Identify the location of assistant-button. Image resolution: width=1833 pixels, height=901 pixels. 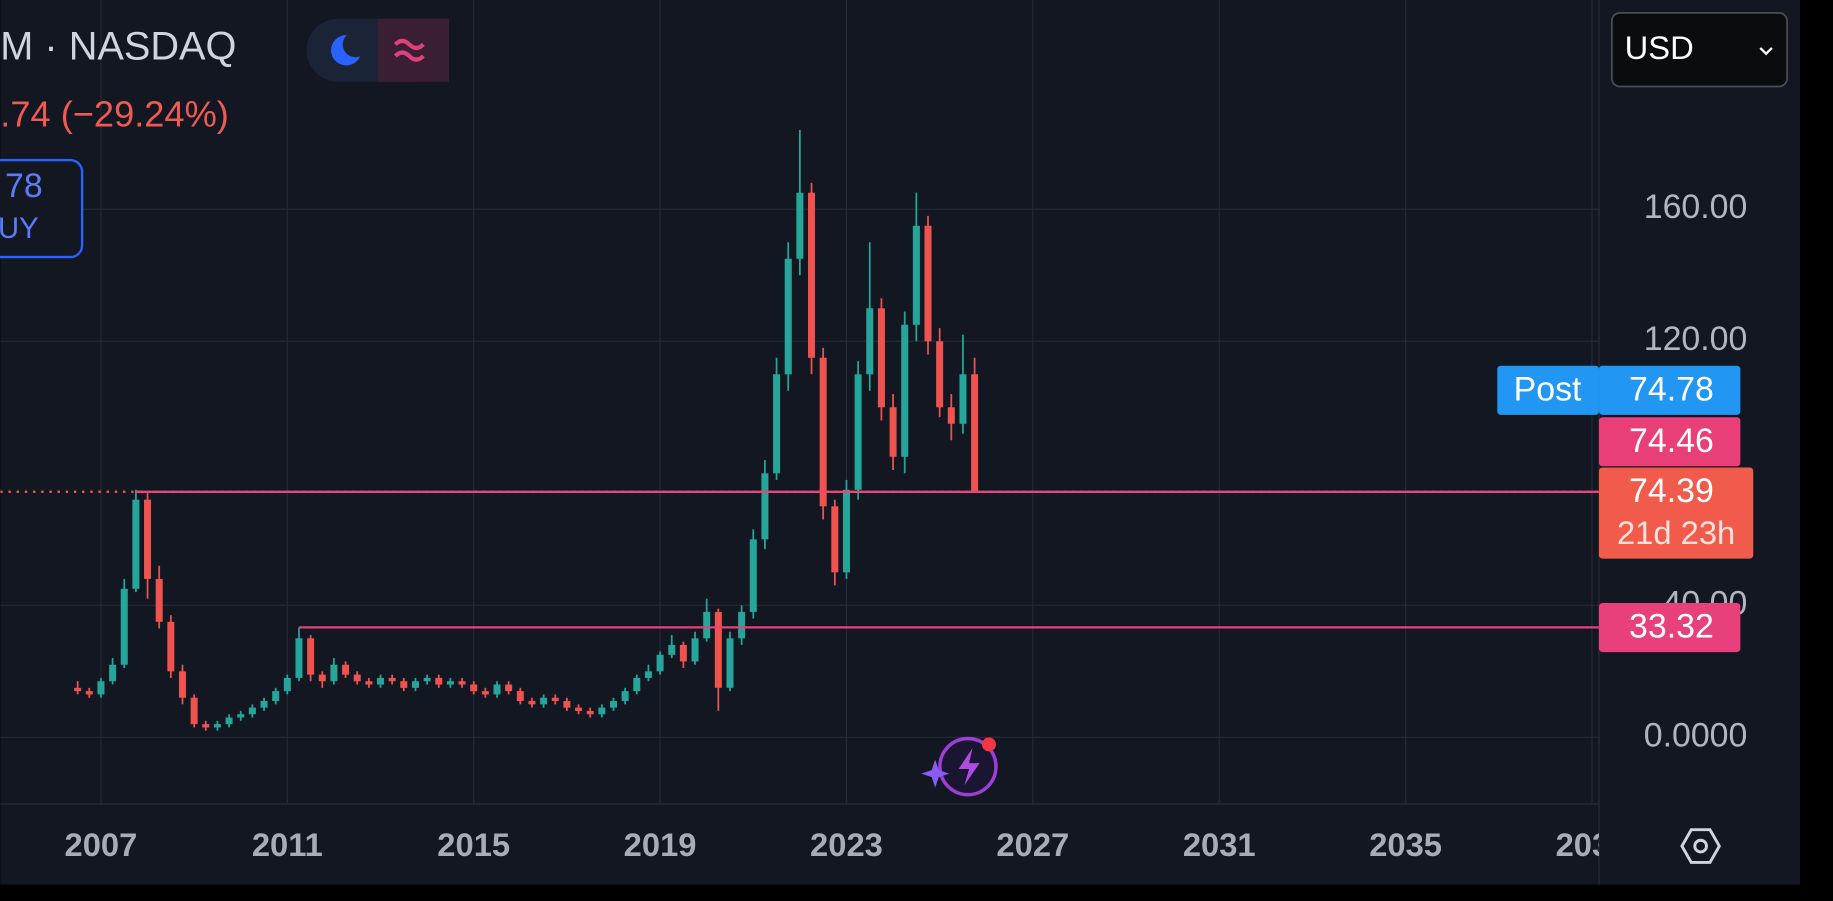
(959, 766).